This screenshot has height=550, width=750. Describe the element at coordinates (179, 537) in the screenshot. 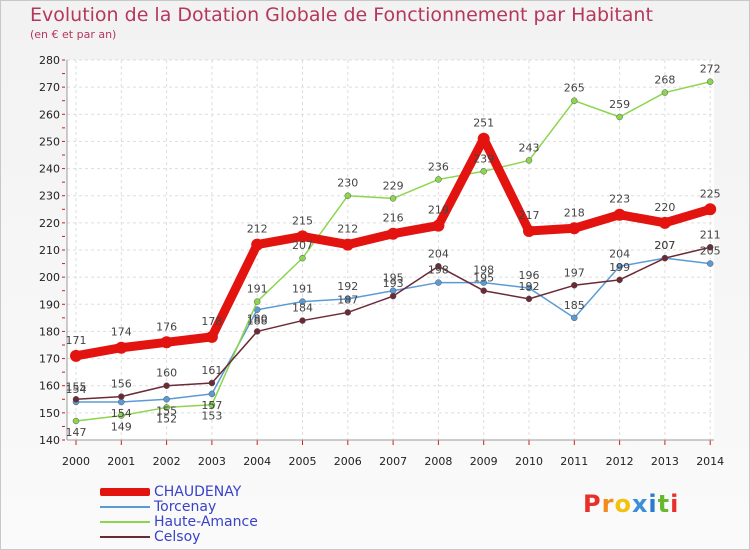

I see `legend-item-celsoy: Celsoy` at that location.